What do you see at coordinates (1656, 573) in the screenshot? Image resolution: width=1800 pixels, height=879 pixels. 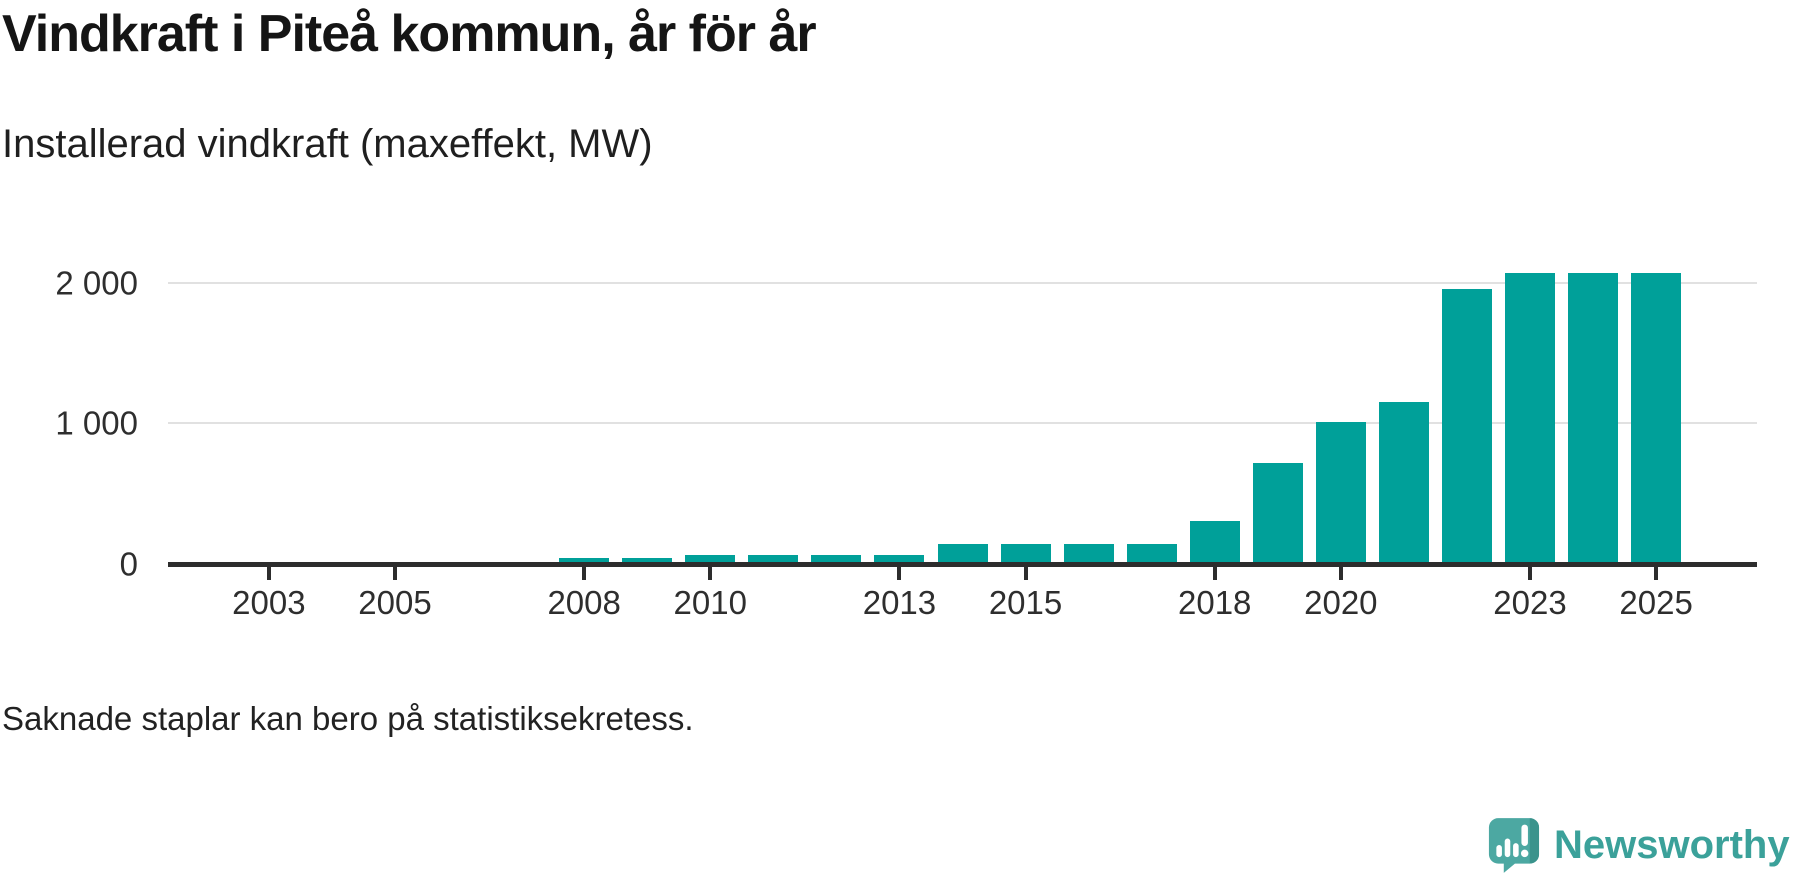 I see `x-tick-2025` at bounding box center [1656, 573].